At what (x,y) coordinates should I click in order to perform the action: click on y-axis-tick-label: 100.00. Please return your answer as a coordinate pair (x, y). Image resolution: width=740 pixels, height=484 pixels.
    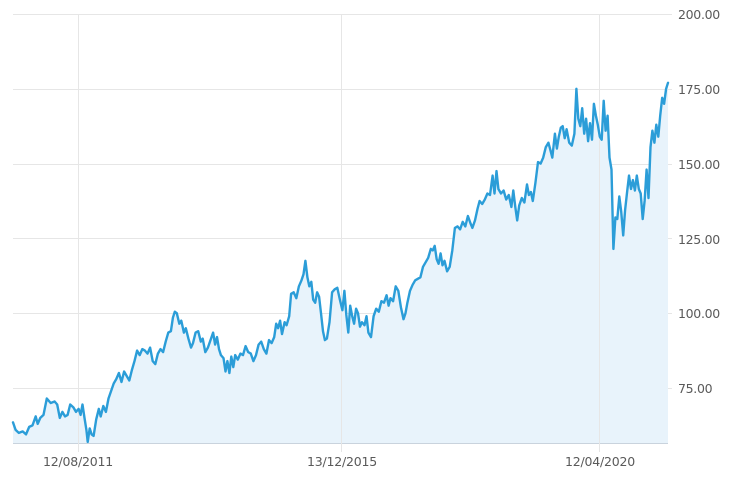
    Looking at the image, I should click on (699, 313).